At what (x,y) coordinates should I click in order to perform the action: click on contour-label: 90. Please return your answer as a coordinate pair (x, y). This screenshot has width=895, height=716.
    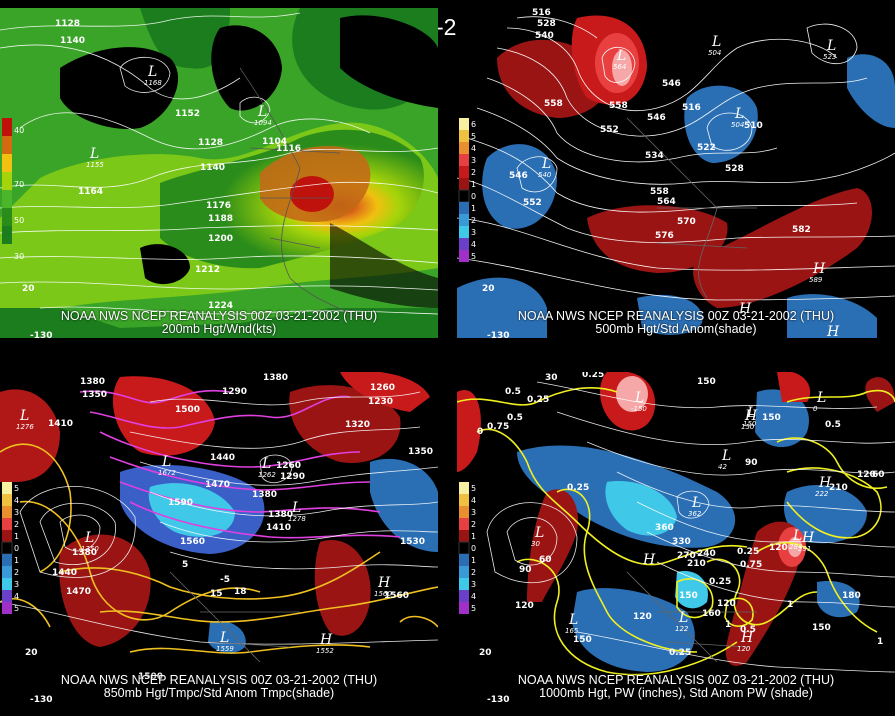
    Looking at the image, I should click on (751, 463).